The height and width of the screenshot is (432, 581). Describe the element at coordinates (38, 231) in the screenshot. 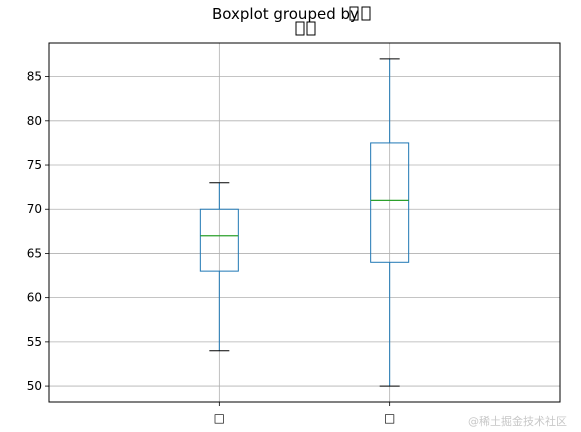

I see `y-axis: 50 55 60 65 70 75 80 85` at that location.